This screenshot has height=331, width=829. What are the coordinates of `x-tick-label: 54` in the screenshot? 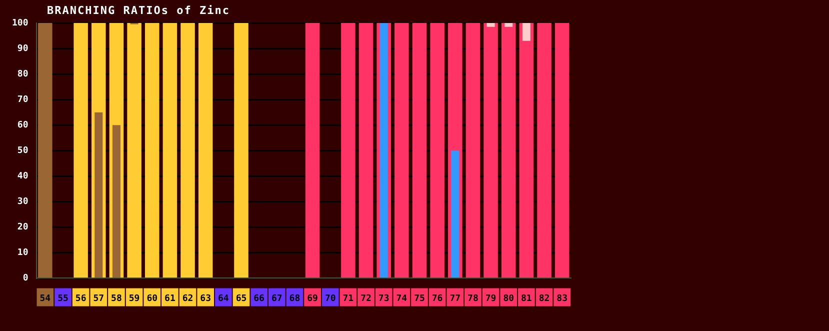 It's located at (46, 299).